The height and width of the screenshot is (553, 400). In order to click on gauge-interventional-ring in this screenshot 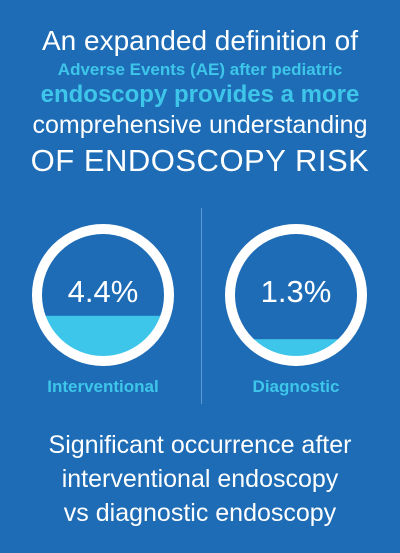, I will do `click(103, 295)`.